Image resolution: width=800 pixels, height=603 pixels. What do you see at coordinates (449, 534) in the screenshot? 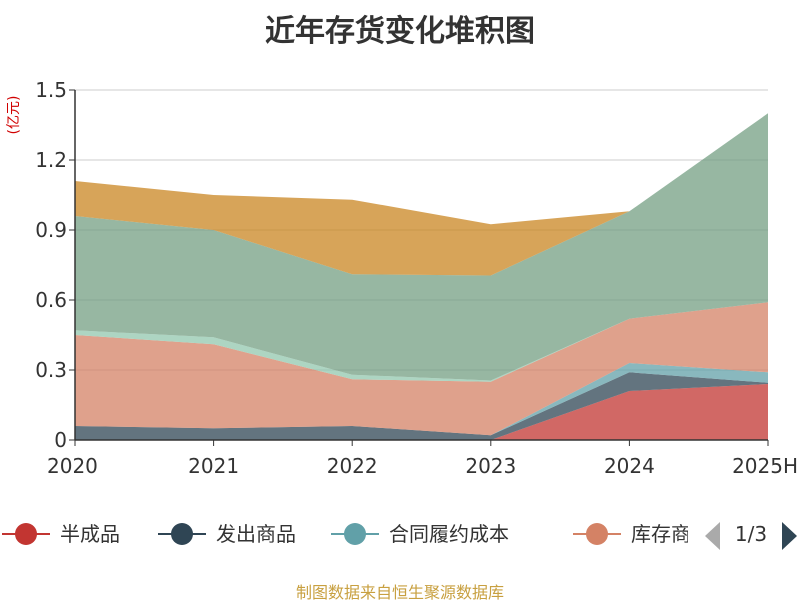
I see `legend-label: 合同履约成本` at bounding box center [449, 534].